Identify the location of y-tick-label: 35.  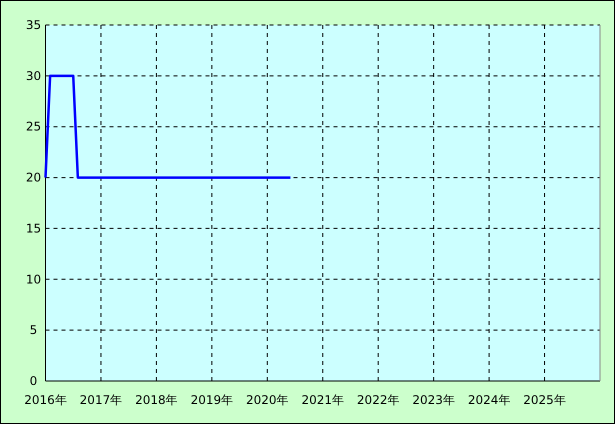
(34, 25).